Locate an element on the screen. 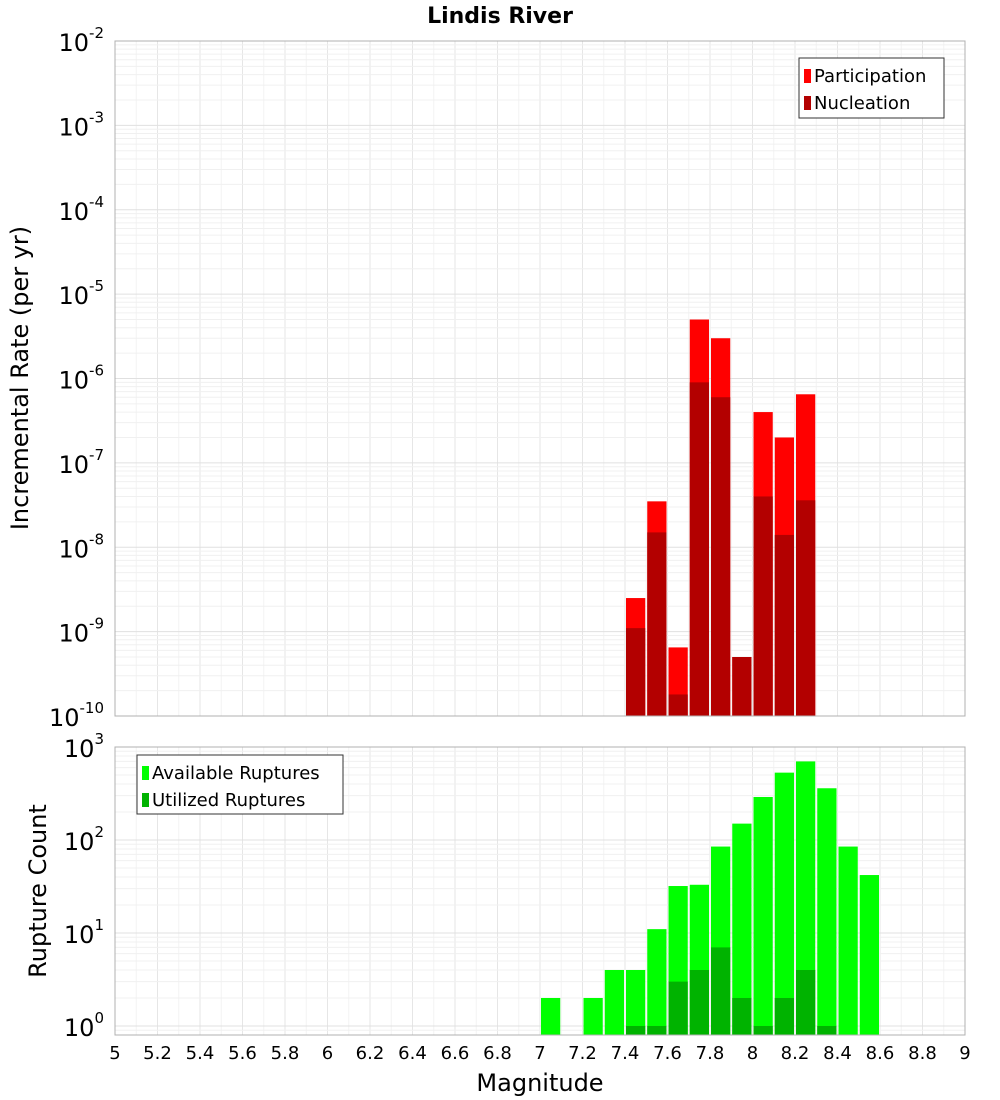 Image resolution: width=1000 pixels, height=1100 pixels. top-bars is located at coordinates (721, 517).